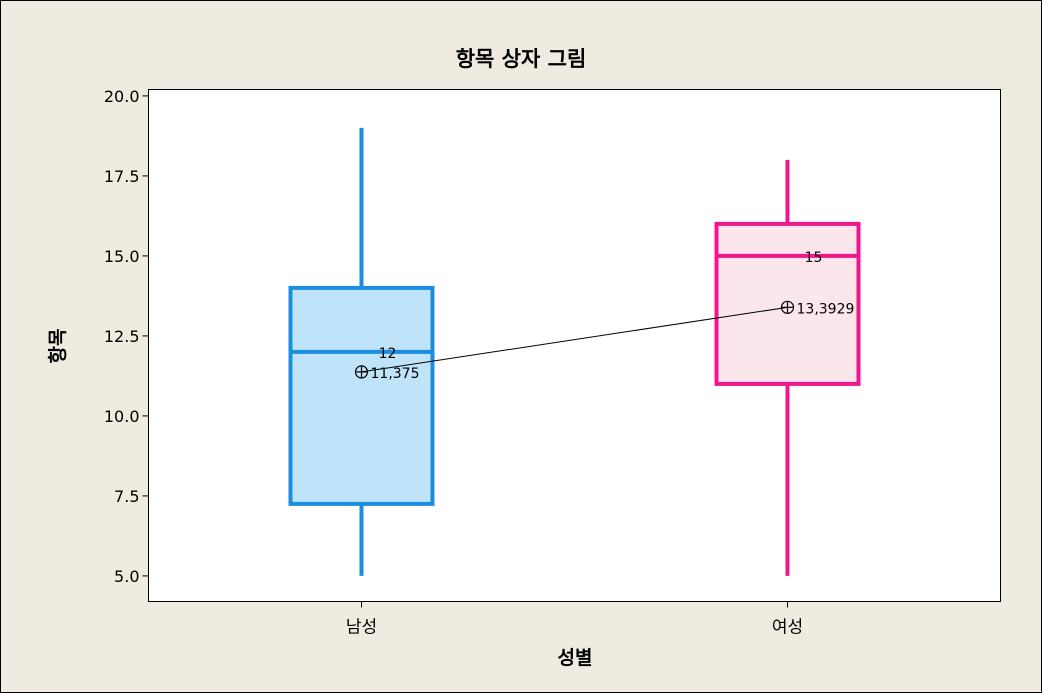 This screenshot has height=693, width=1042. What do you see at coordinates (126, 496) in the screenshot?
I see `y-tick-label: 7.5` at bounding box center [126, 496].